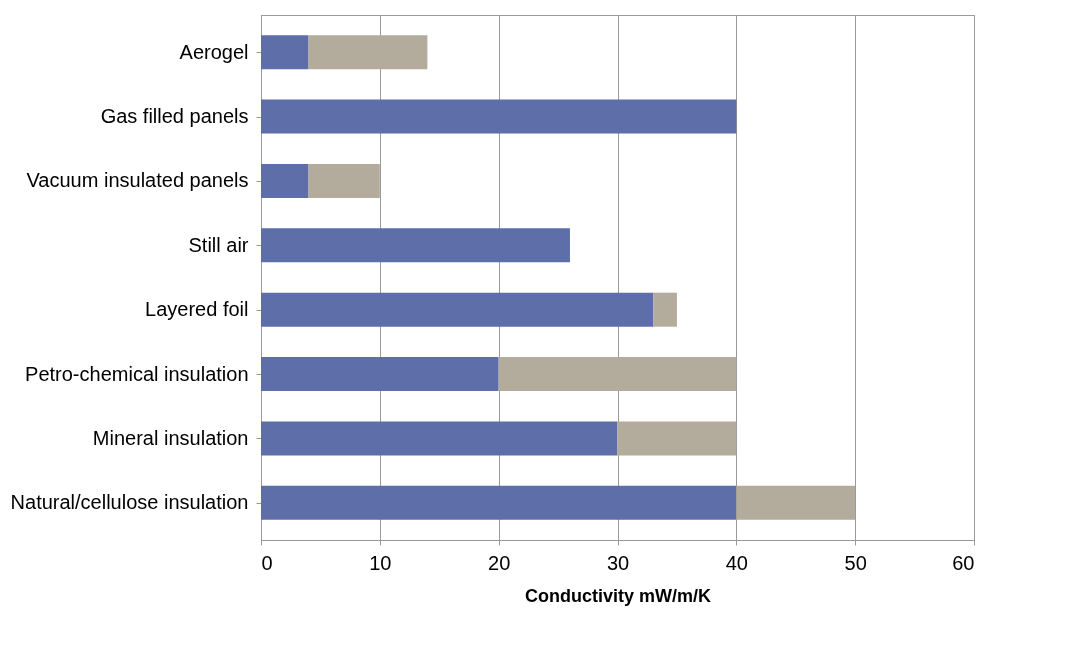  What do you see at coordinates (618, 562) in the screenshot?
I see `x-tick-label: 30` at bounding box center [618, 562].